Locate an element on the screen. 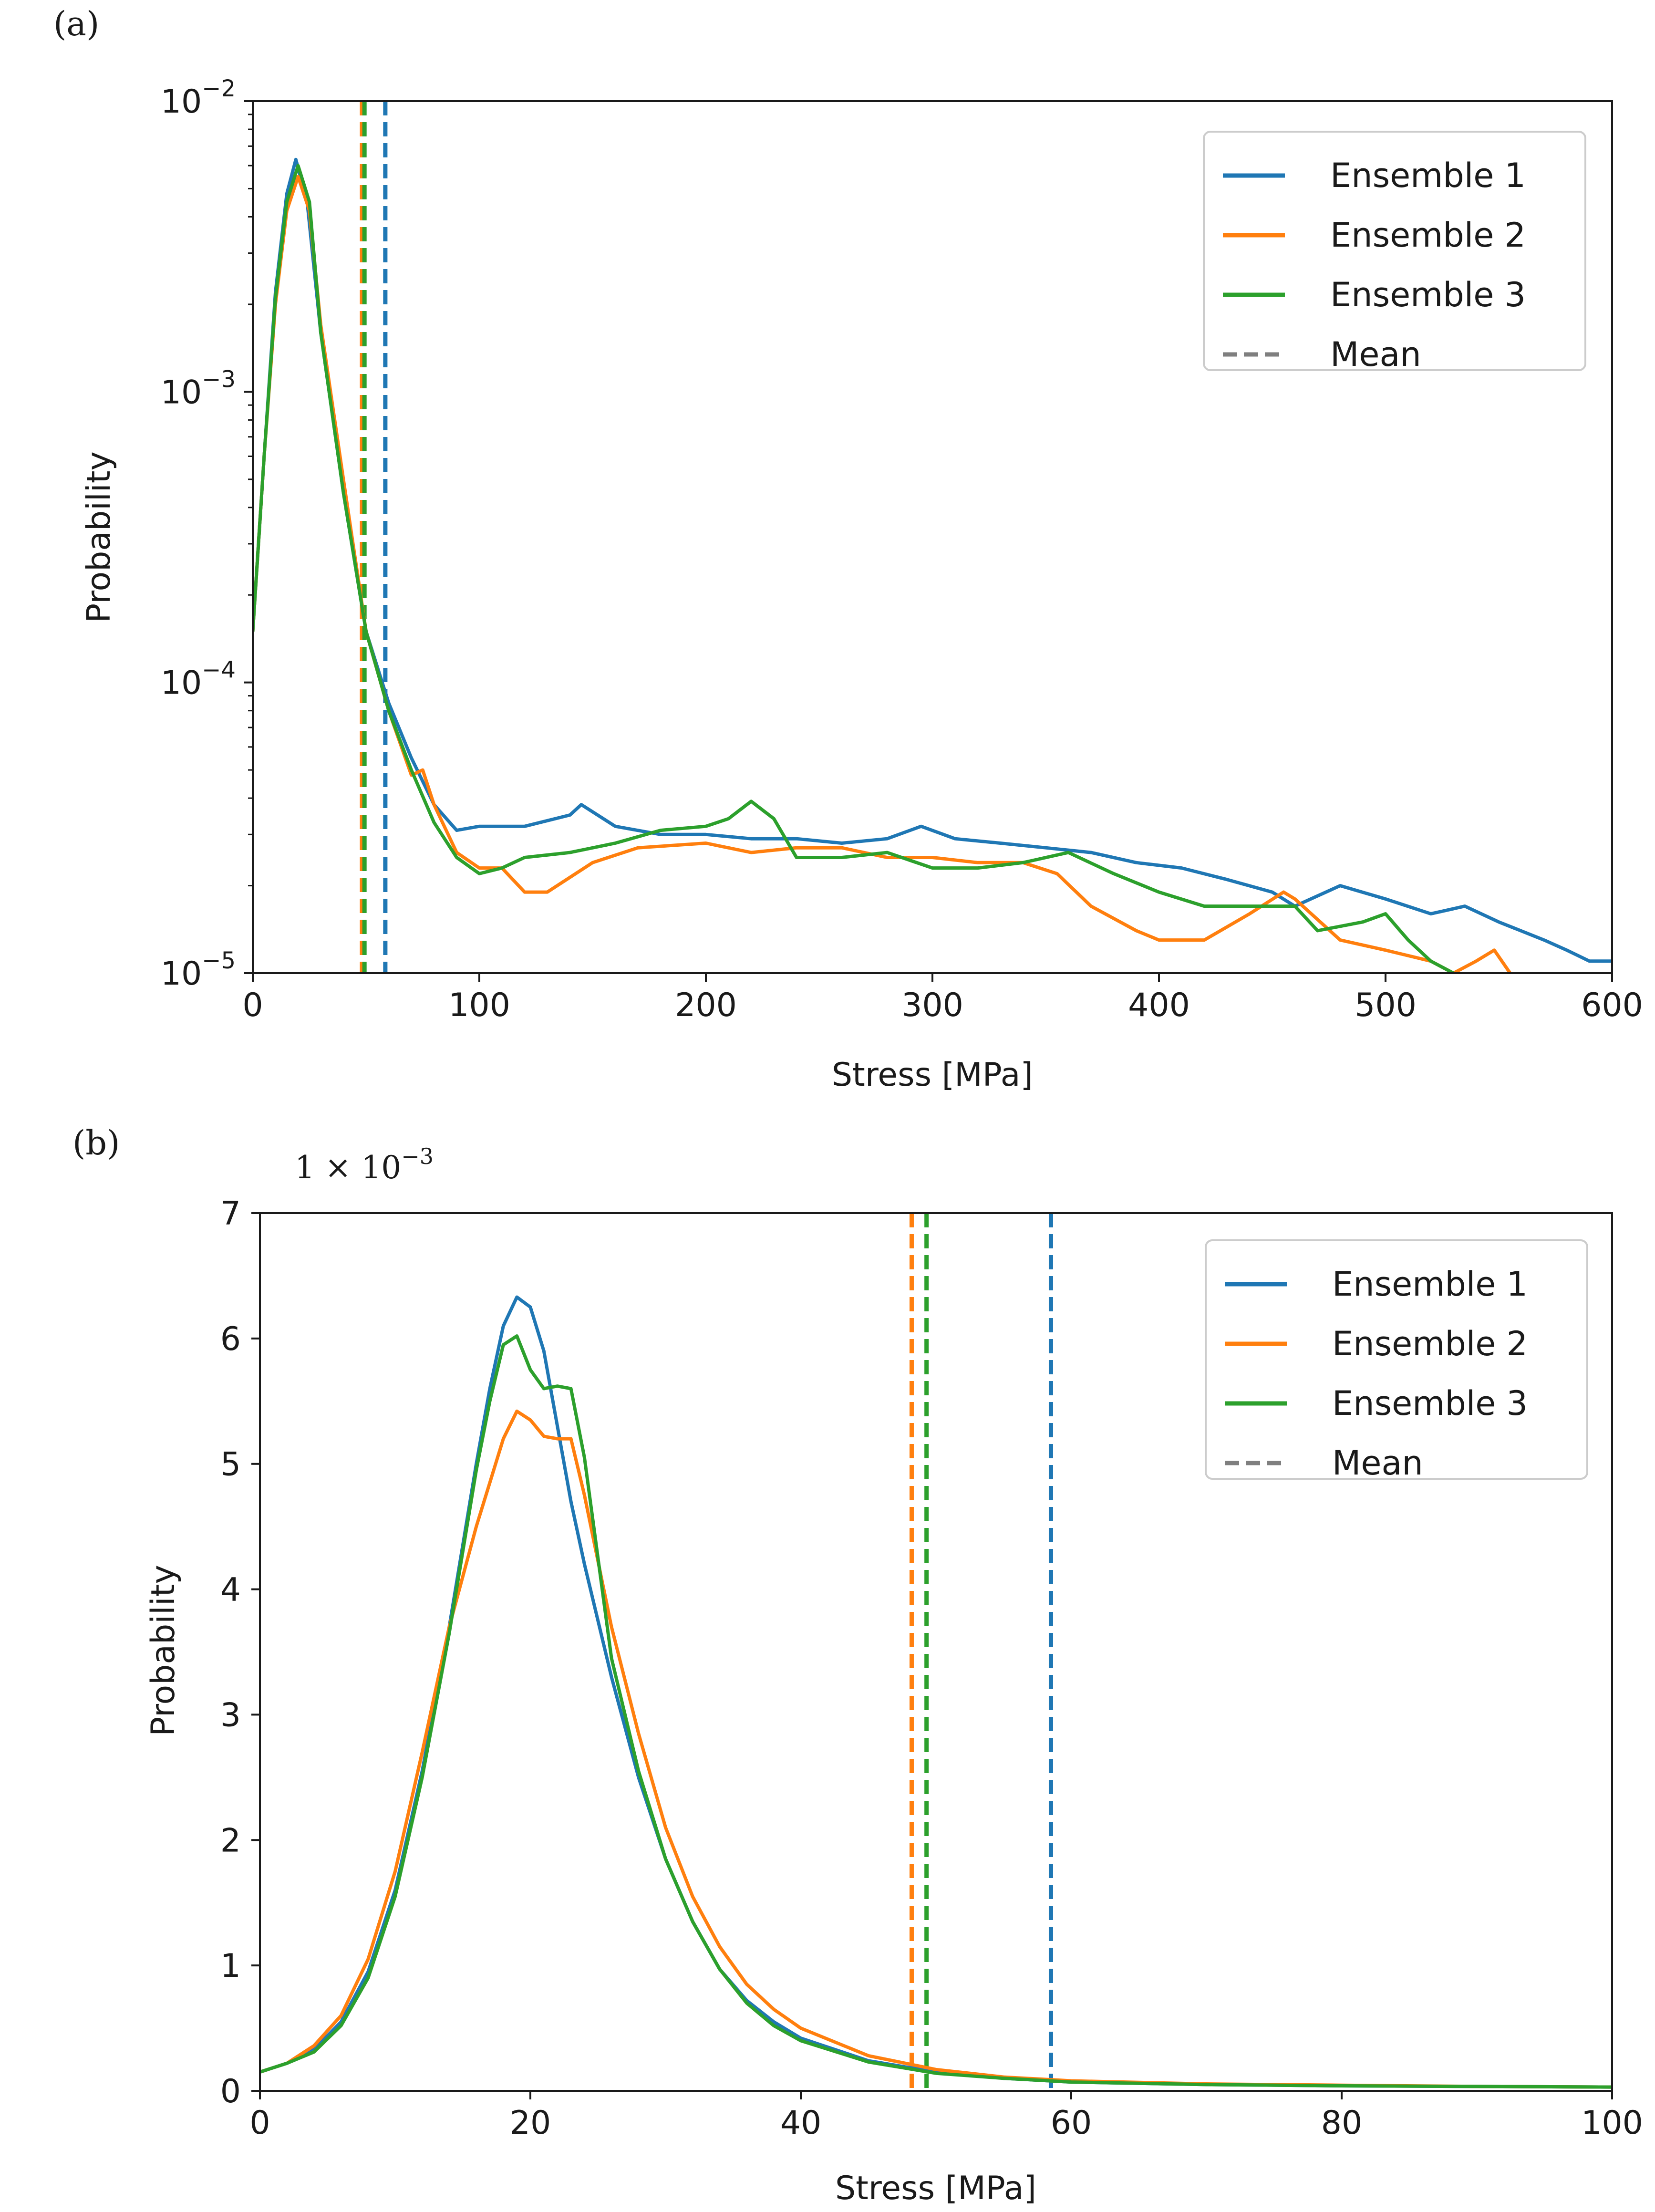 This screenshot has height=2212, width=1655. panel-b-scale-factor-exp: −3 is located at coordinates (417, 1156).